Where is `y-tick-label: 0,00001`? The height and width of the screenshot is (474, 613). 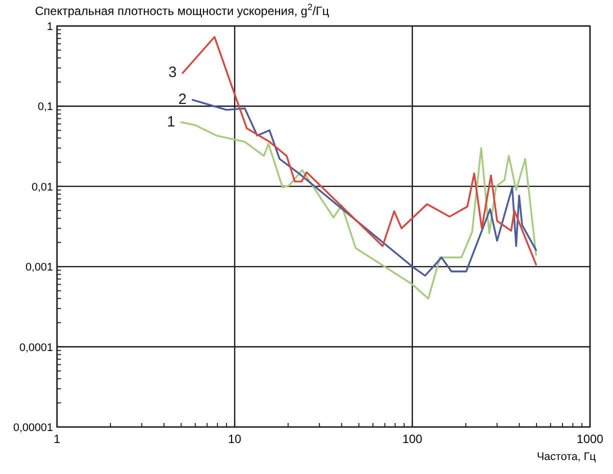
y-tick-label: 0,00001 is located at coordinates (33, 428).